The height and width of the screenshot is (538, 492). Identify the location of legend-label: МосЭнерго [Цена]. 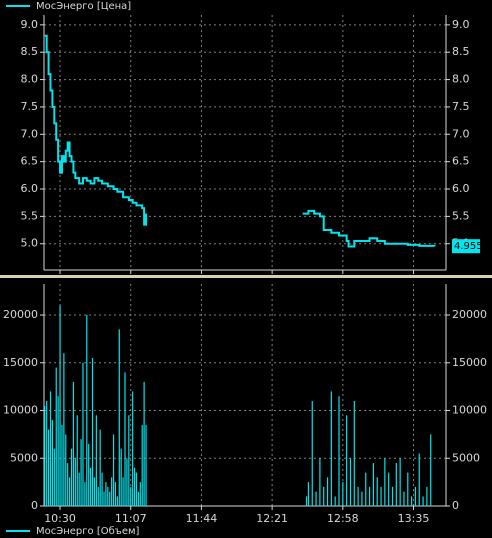
(83, 6).